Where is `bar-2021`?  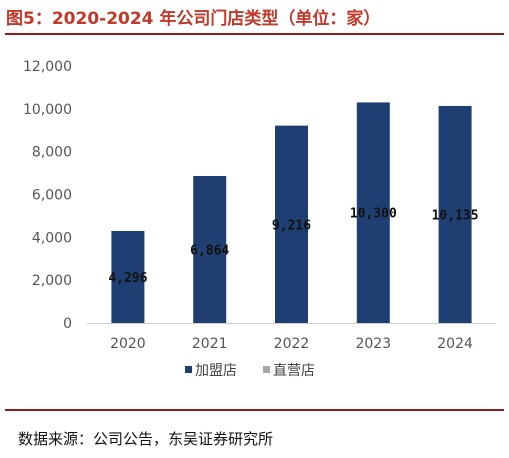 bar-2021 is located at coordinates (210, 249).